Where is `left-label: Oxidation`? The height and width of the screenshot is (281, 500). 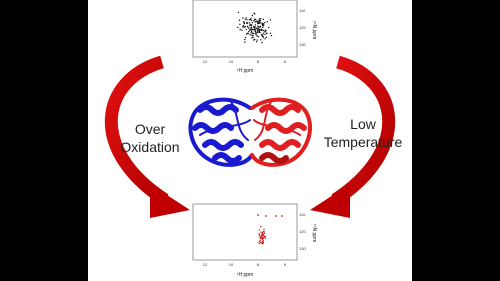 left-label: Oxidation is located at coordinates (149, 147).